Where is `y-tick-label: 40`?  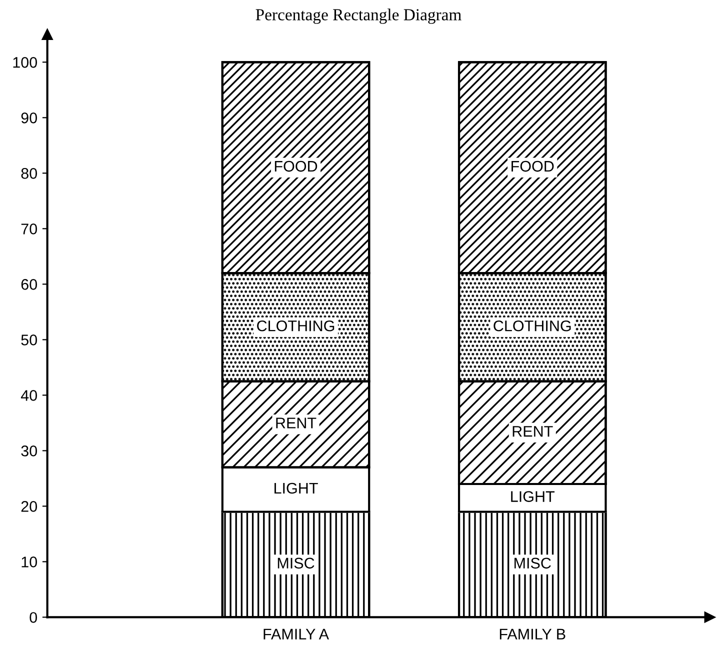 y-tick-label: 40 is located at coordinates (29, 395).